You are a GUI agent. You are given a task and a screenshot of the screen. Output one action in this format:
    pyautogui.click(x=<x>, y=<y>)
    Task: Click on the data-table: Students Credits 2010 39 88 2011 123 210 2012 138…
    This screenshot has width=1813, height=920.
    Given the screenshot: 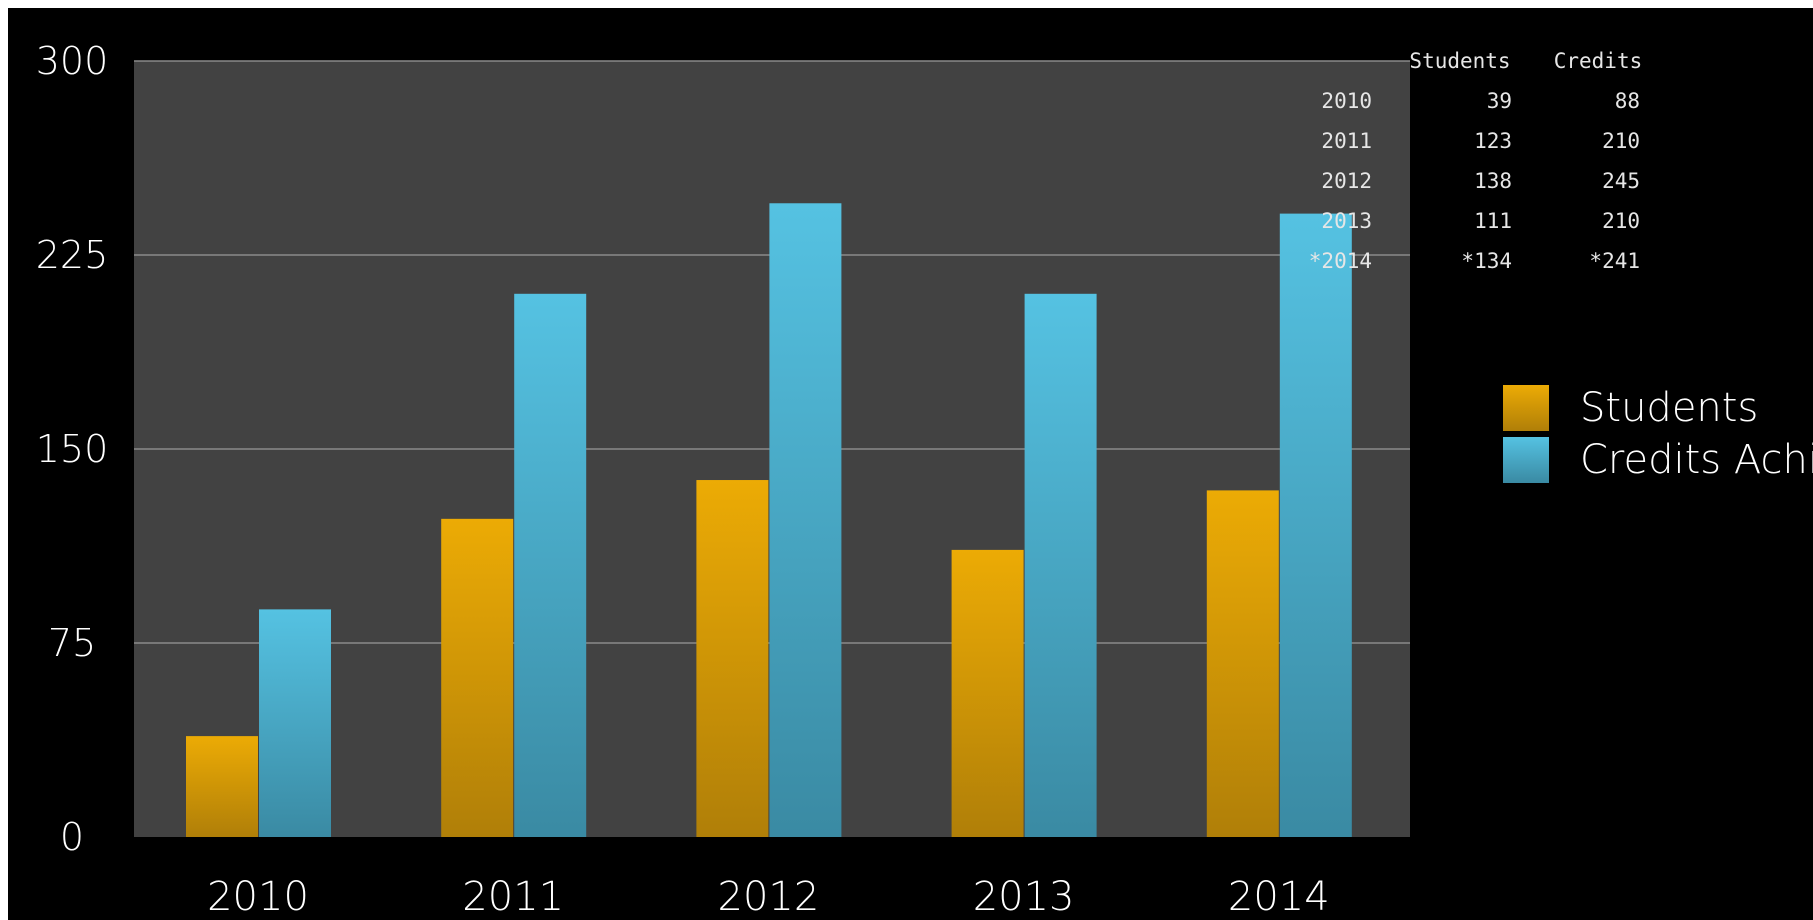 What is the action you would take?
    pyautogui.click(x=1475, y=161)
    